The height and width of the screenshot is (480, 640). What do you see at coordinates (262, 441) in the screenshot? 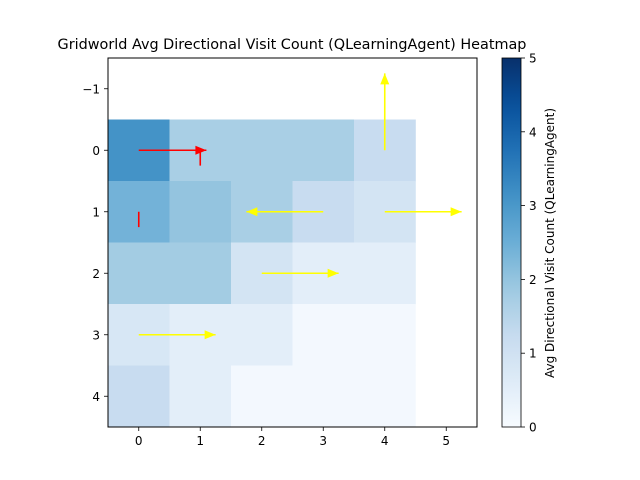
I see `x-tick-label: 2` at bounding box center [262, 441].